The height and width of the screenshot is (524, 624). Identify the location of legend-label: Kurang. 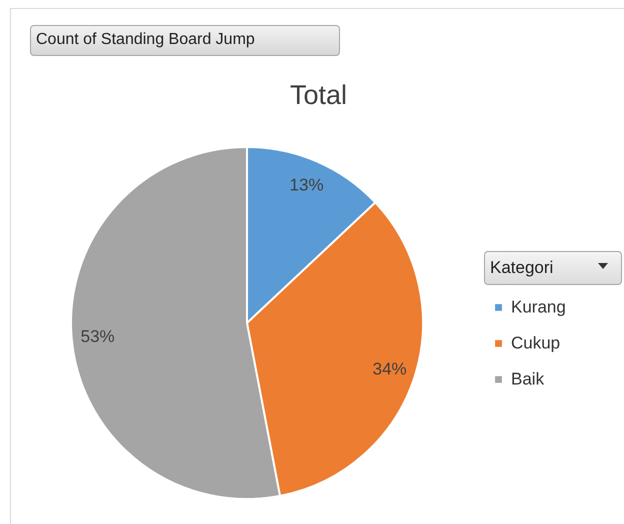
(538, 307).